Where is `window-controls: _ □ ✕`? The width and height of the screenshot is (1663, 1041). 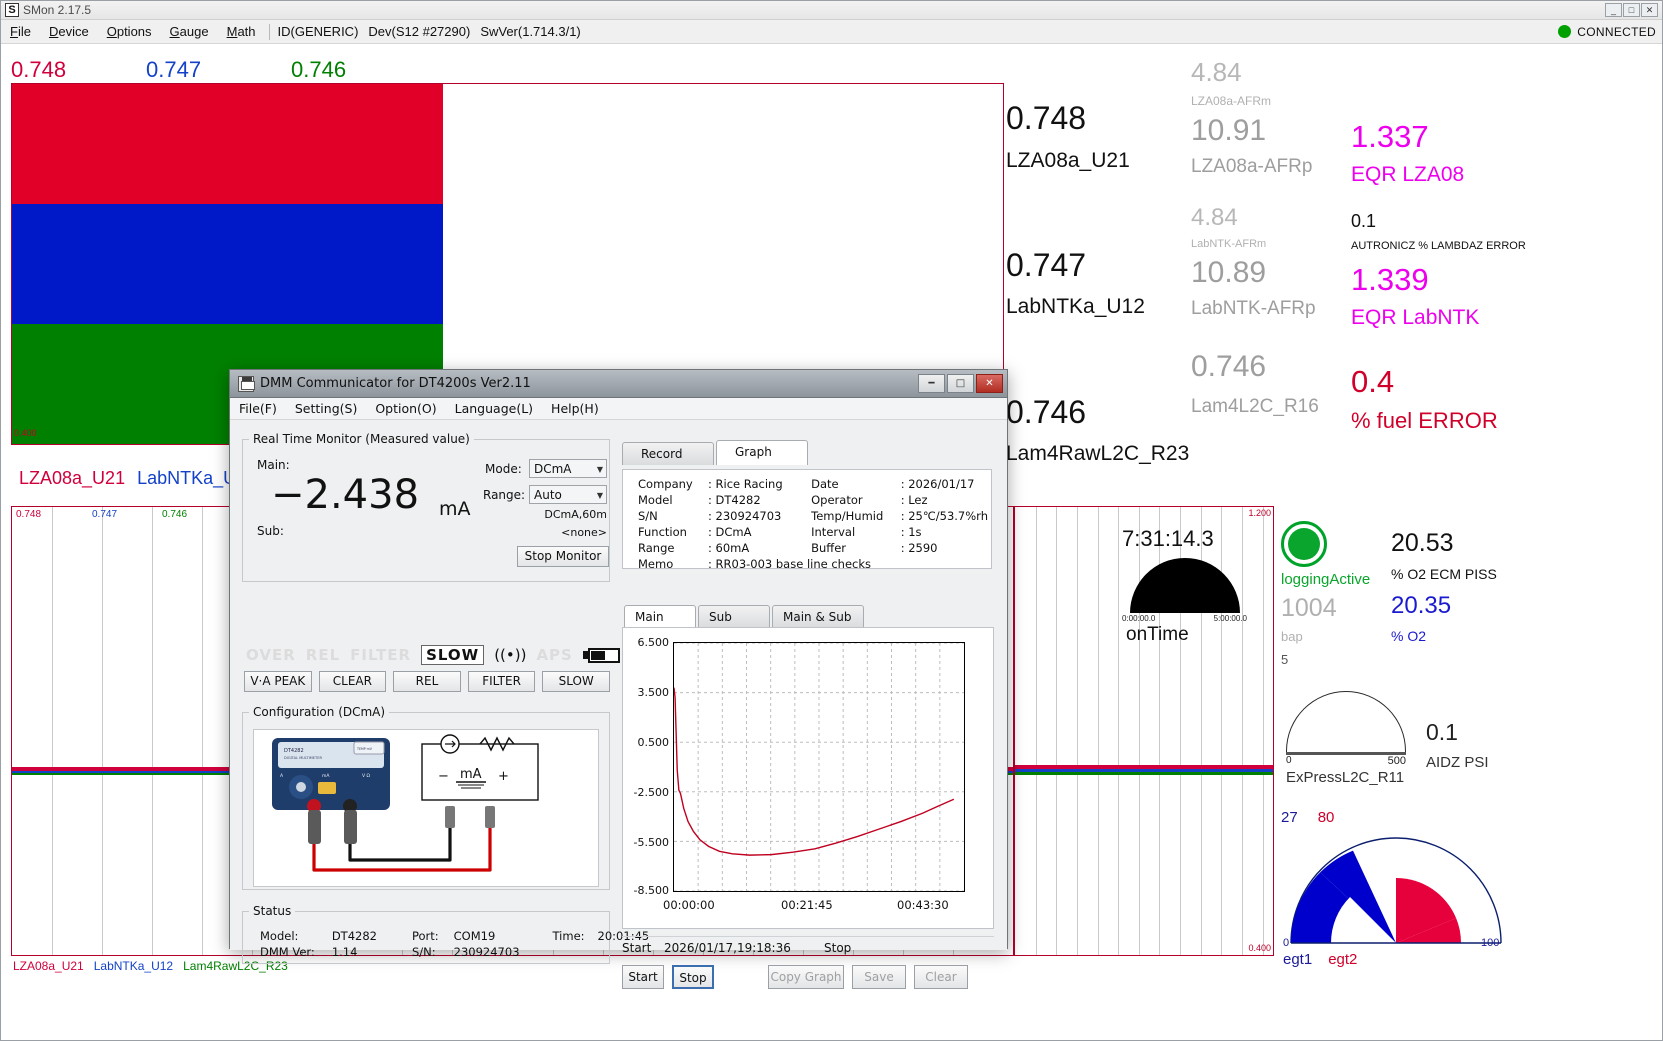
window-controls: _ □ ✕ is located at coordinates (1632, 10).